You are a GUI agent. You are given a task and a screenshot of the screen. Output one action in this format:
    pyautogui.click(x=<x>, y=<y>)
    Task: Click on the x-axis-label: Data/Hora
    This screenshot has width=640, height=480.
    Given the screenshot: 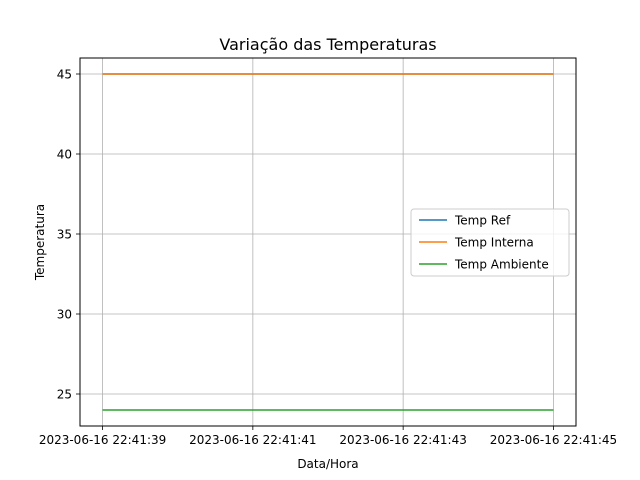 What is the action you would take?
    pyautogui.click(x=327, y=464)
    